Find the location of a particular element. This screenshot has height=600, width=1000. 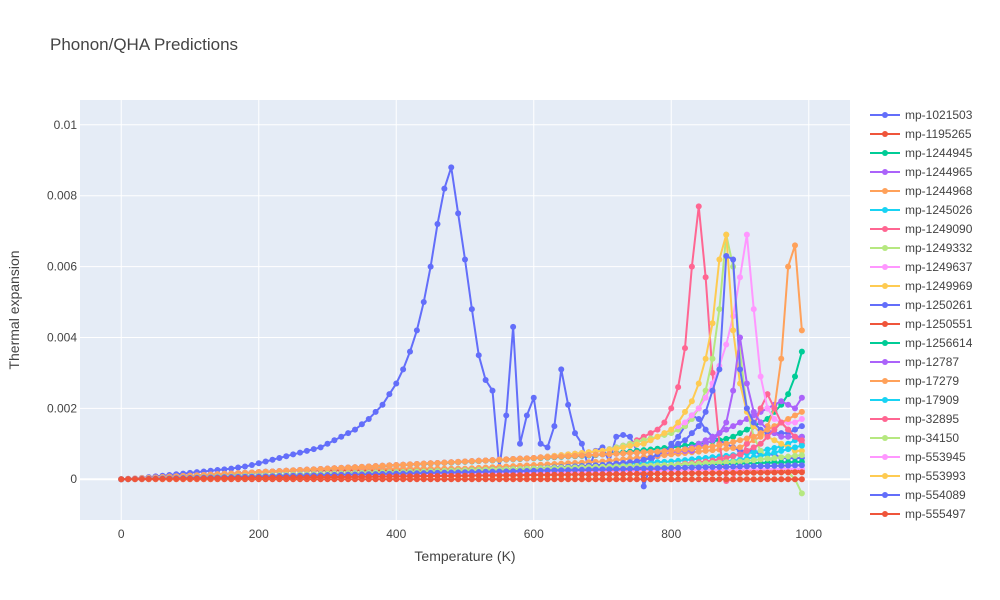

legend-item-mp-34150: mp-34150 is located at coordinates (914, 438).